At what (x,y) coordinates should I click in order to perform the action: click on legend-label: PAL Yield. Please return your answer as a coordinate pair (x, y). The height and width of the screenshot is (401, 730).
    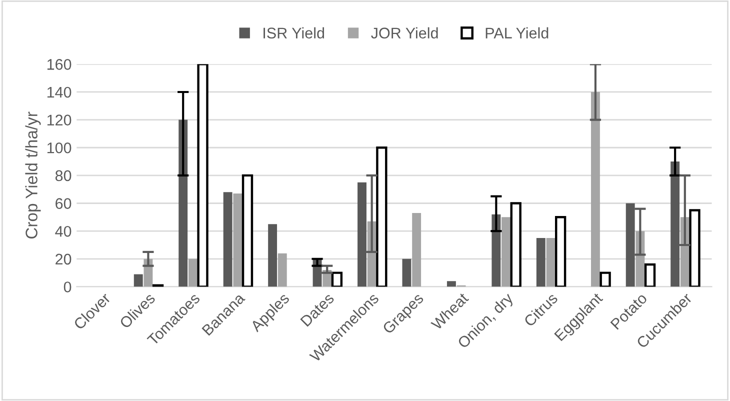
    Looking at the image, I should click on (517, 32).